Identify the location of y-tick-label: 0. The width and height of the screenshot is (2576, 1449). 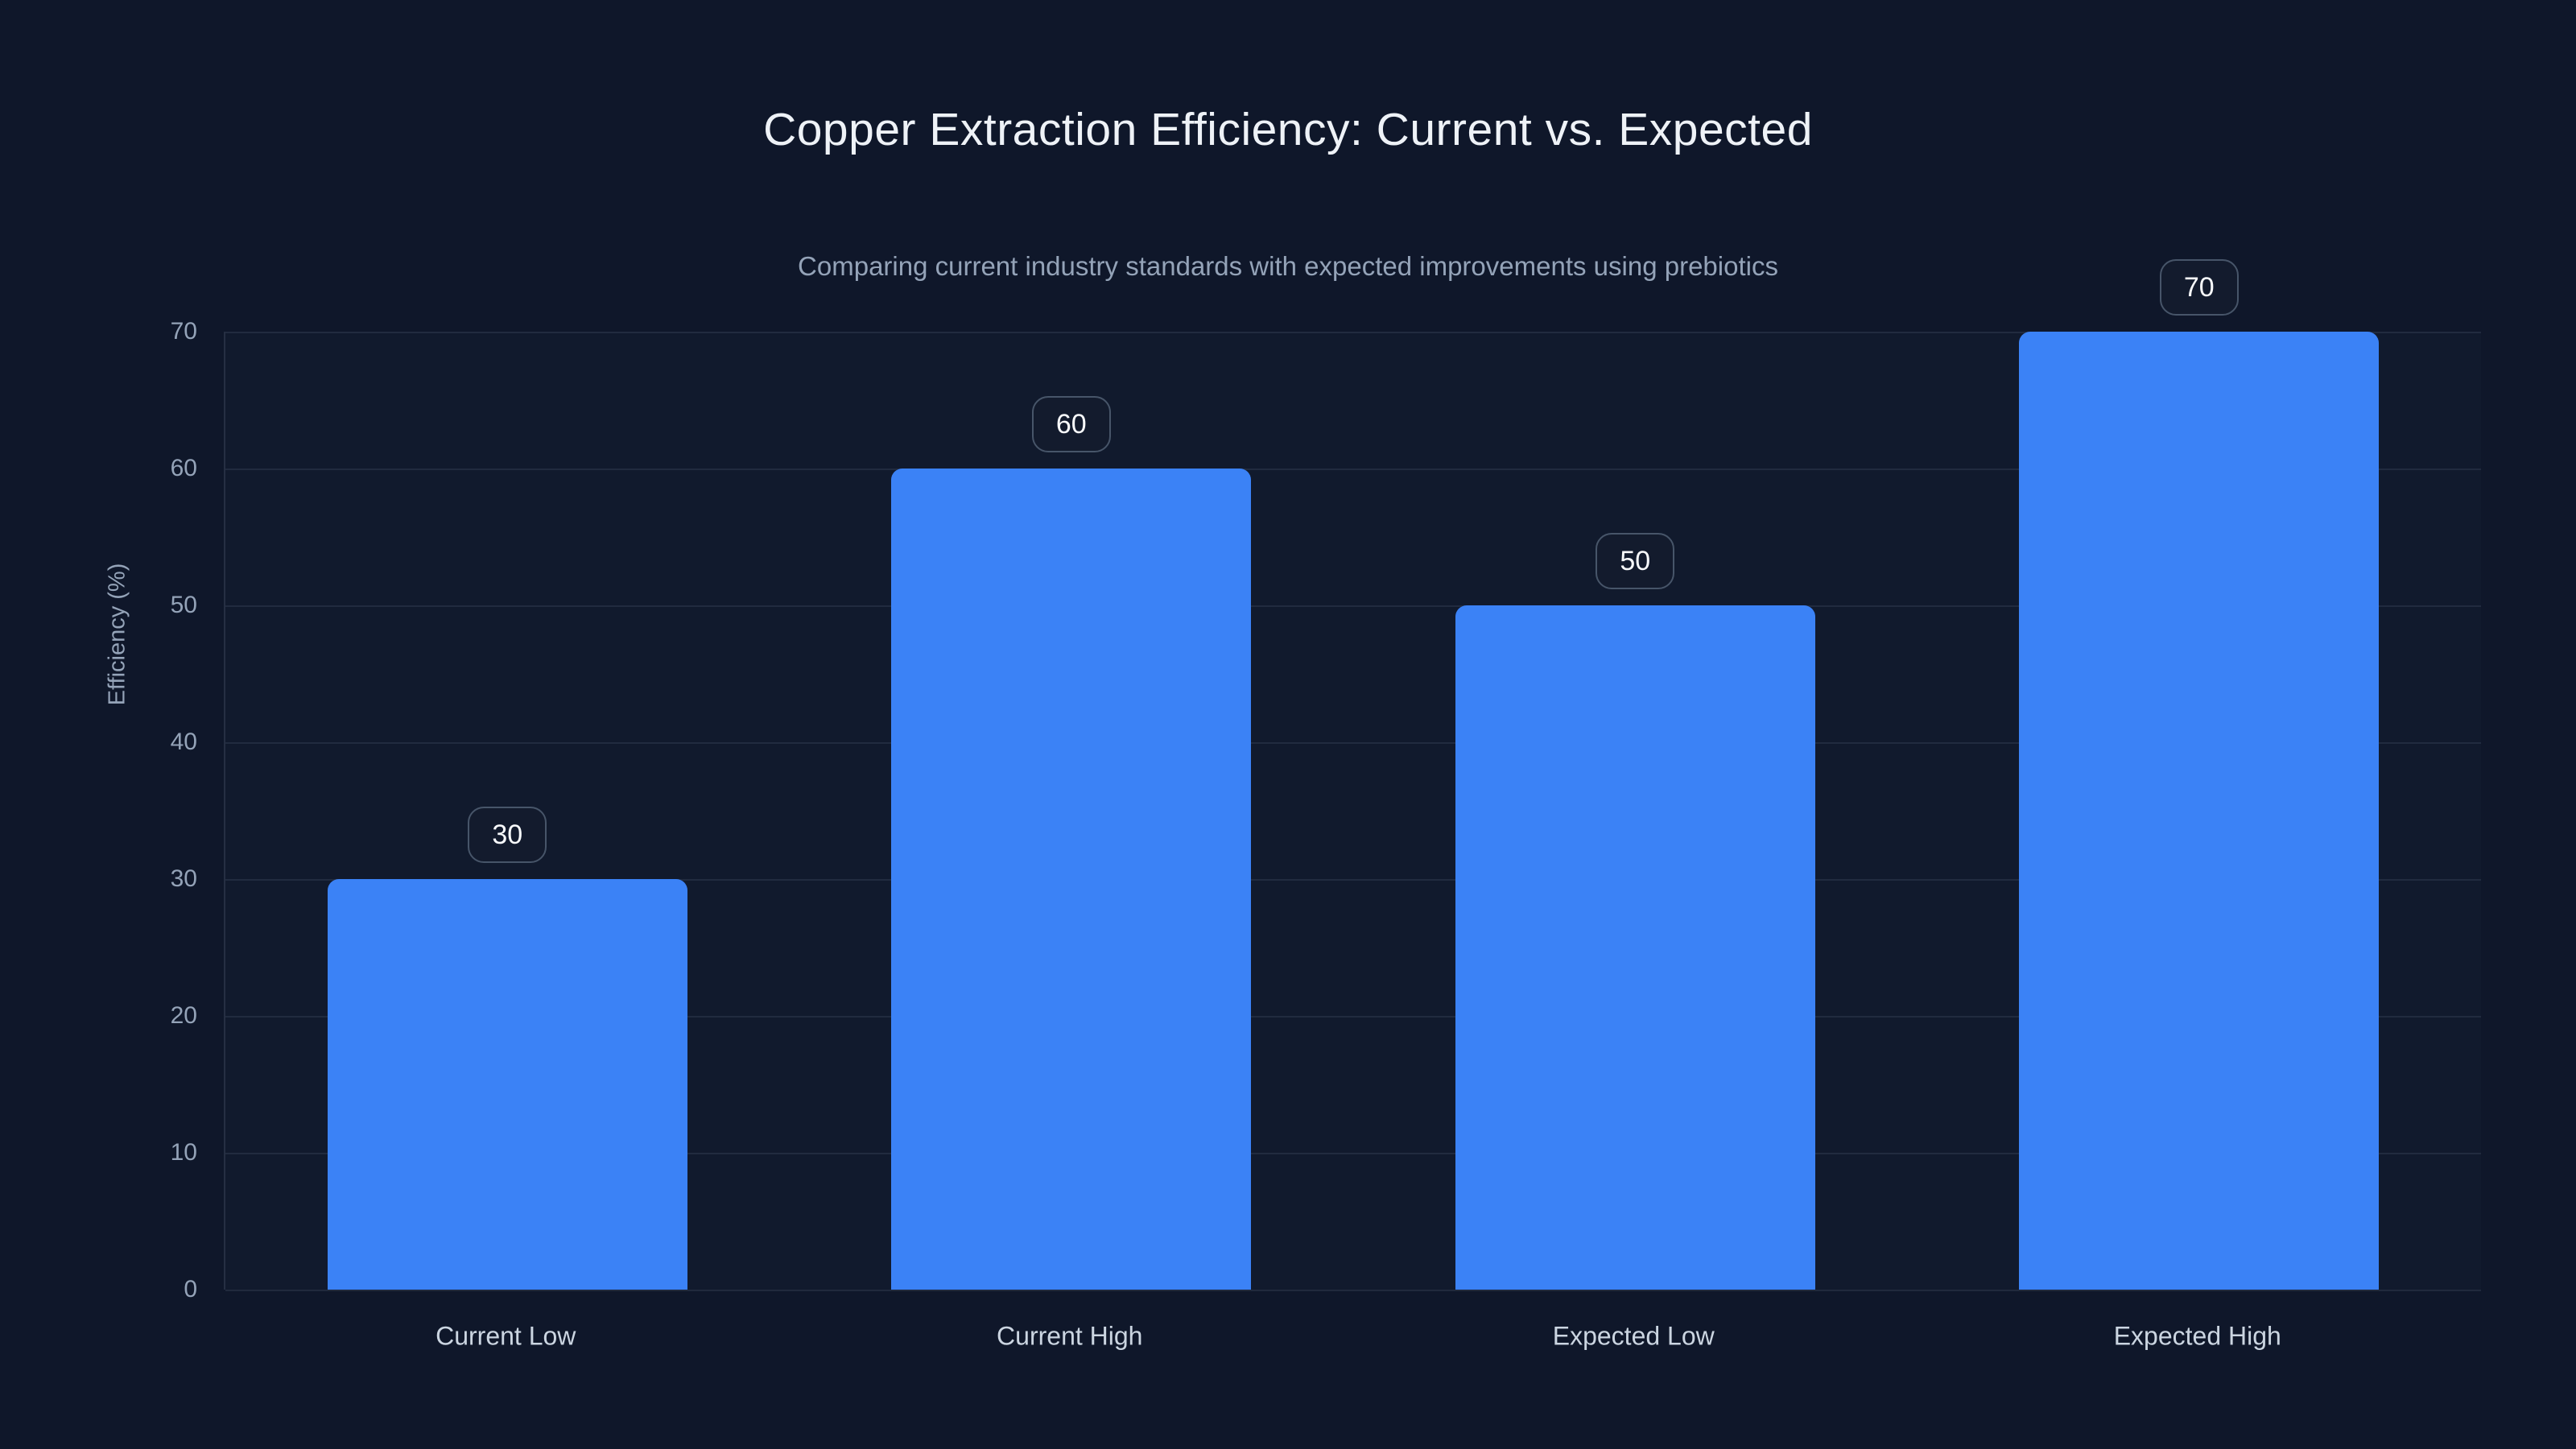
(190, 1289).